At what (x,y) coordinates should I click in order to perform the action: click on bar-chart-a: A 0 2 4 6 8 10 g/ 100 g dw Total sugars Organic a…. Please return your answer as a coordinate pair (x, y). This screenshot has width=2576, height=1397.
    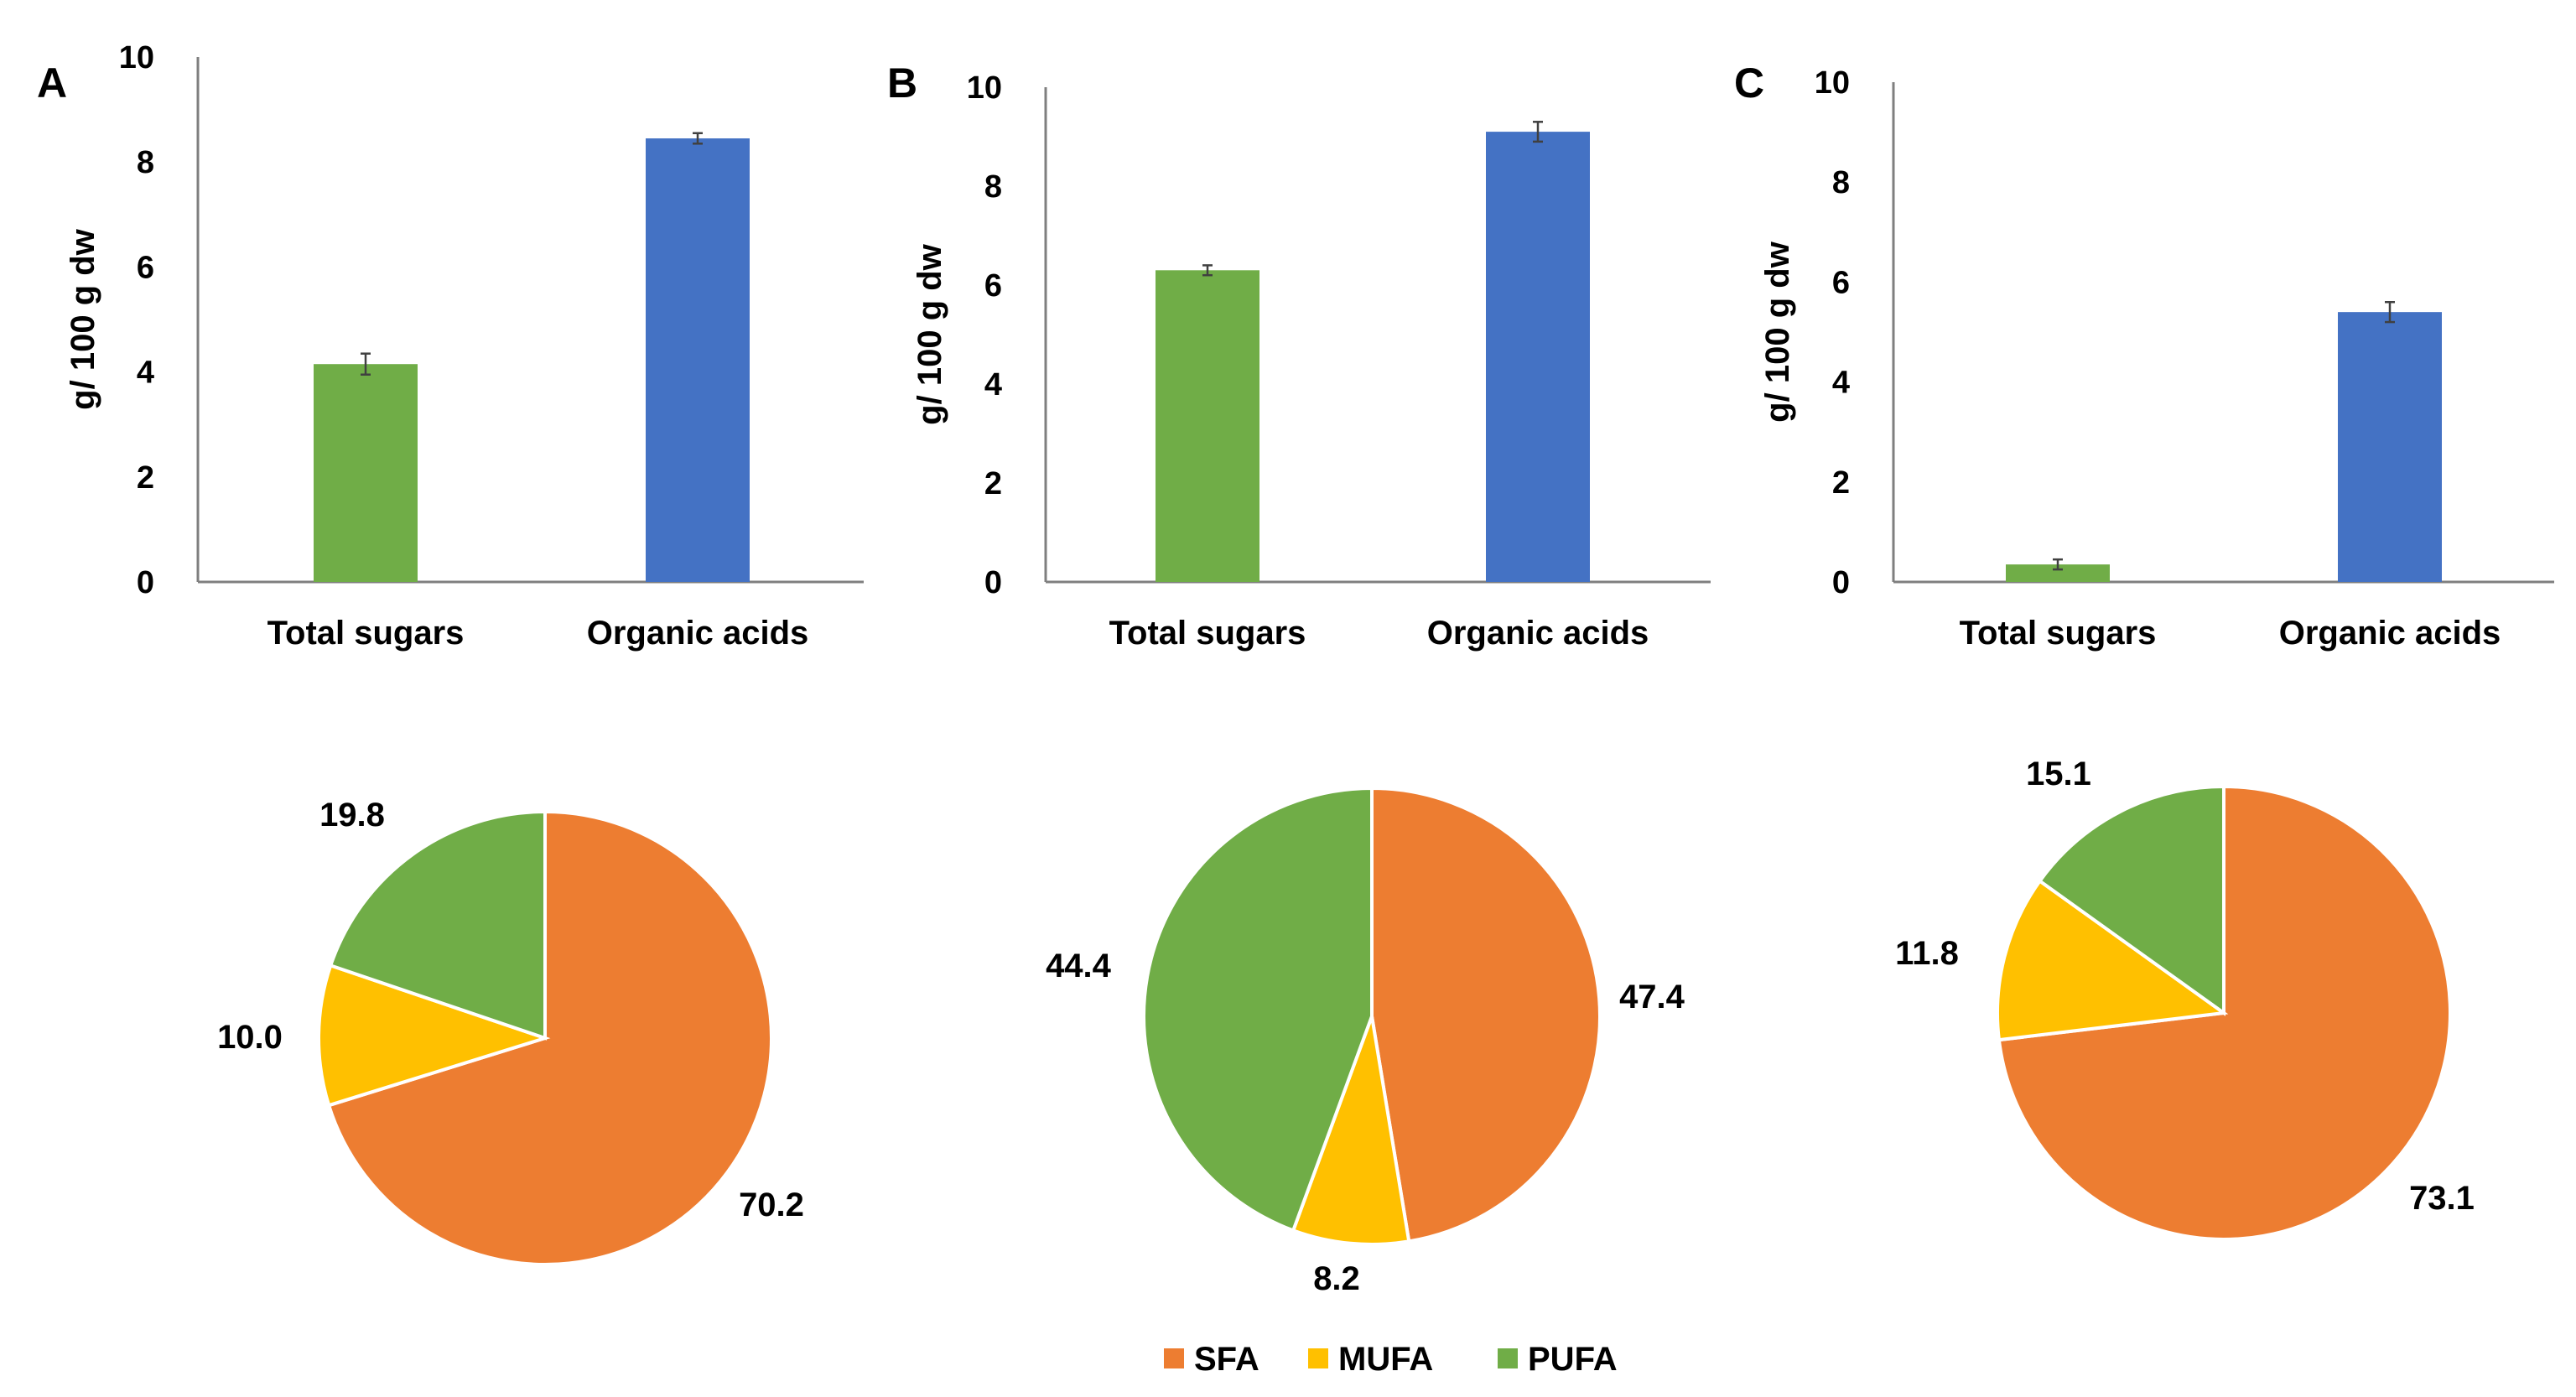
    Looking at the image, I should click on (450, 346).